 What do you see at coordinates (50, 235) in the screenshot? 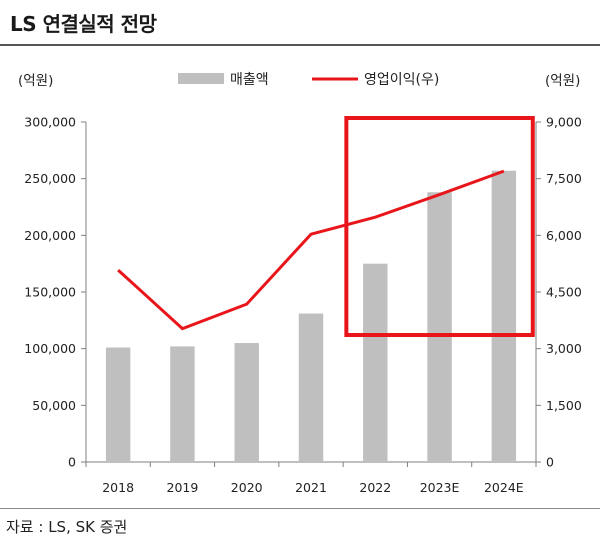
I see `left-tick-label: 200,000` at bounding box center [50, 235].